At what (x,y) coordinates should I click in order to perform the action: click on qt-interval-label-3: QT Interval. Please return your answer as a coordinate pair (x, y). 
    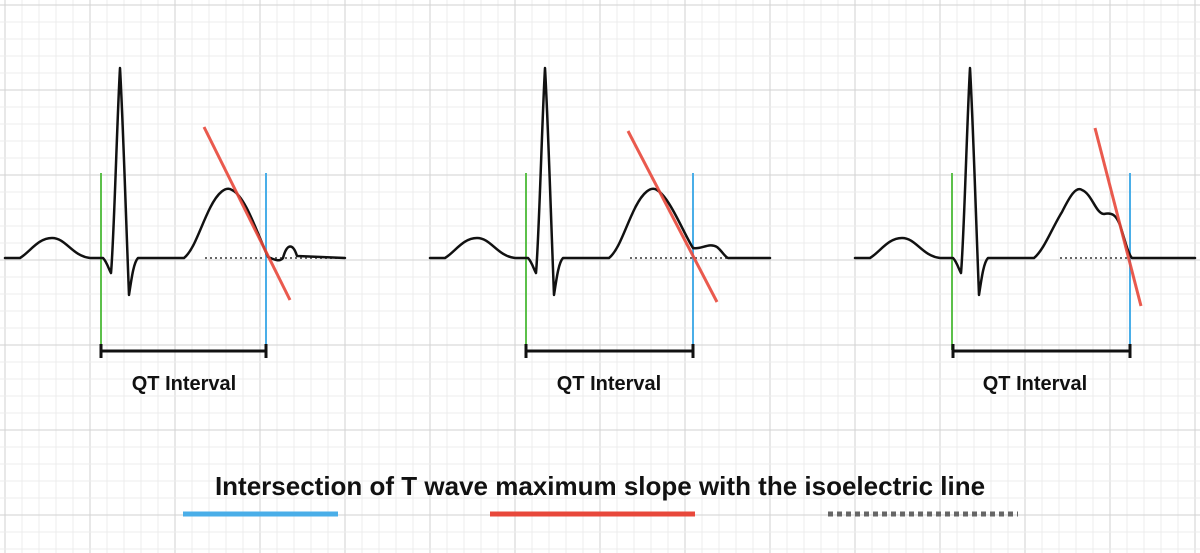
    Looking at the image, I should click on (1035, 384).